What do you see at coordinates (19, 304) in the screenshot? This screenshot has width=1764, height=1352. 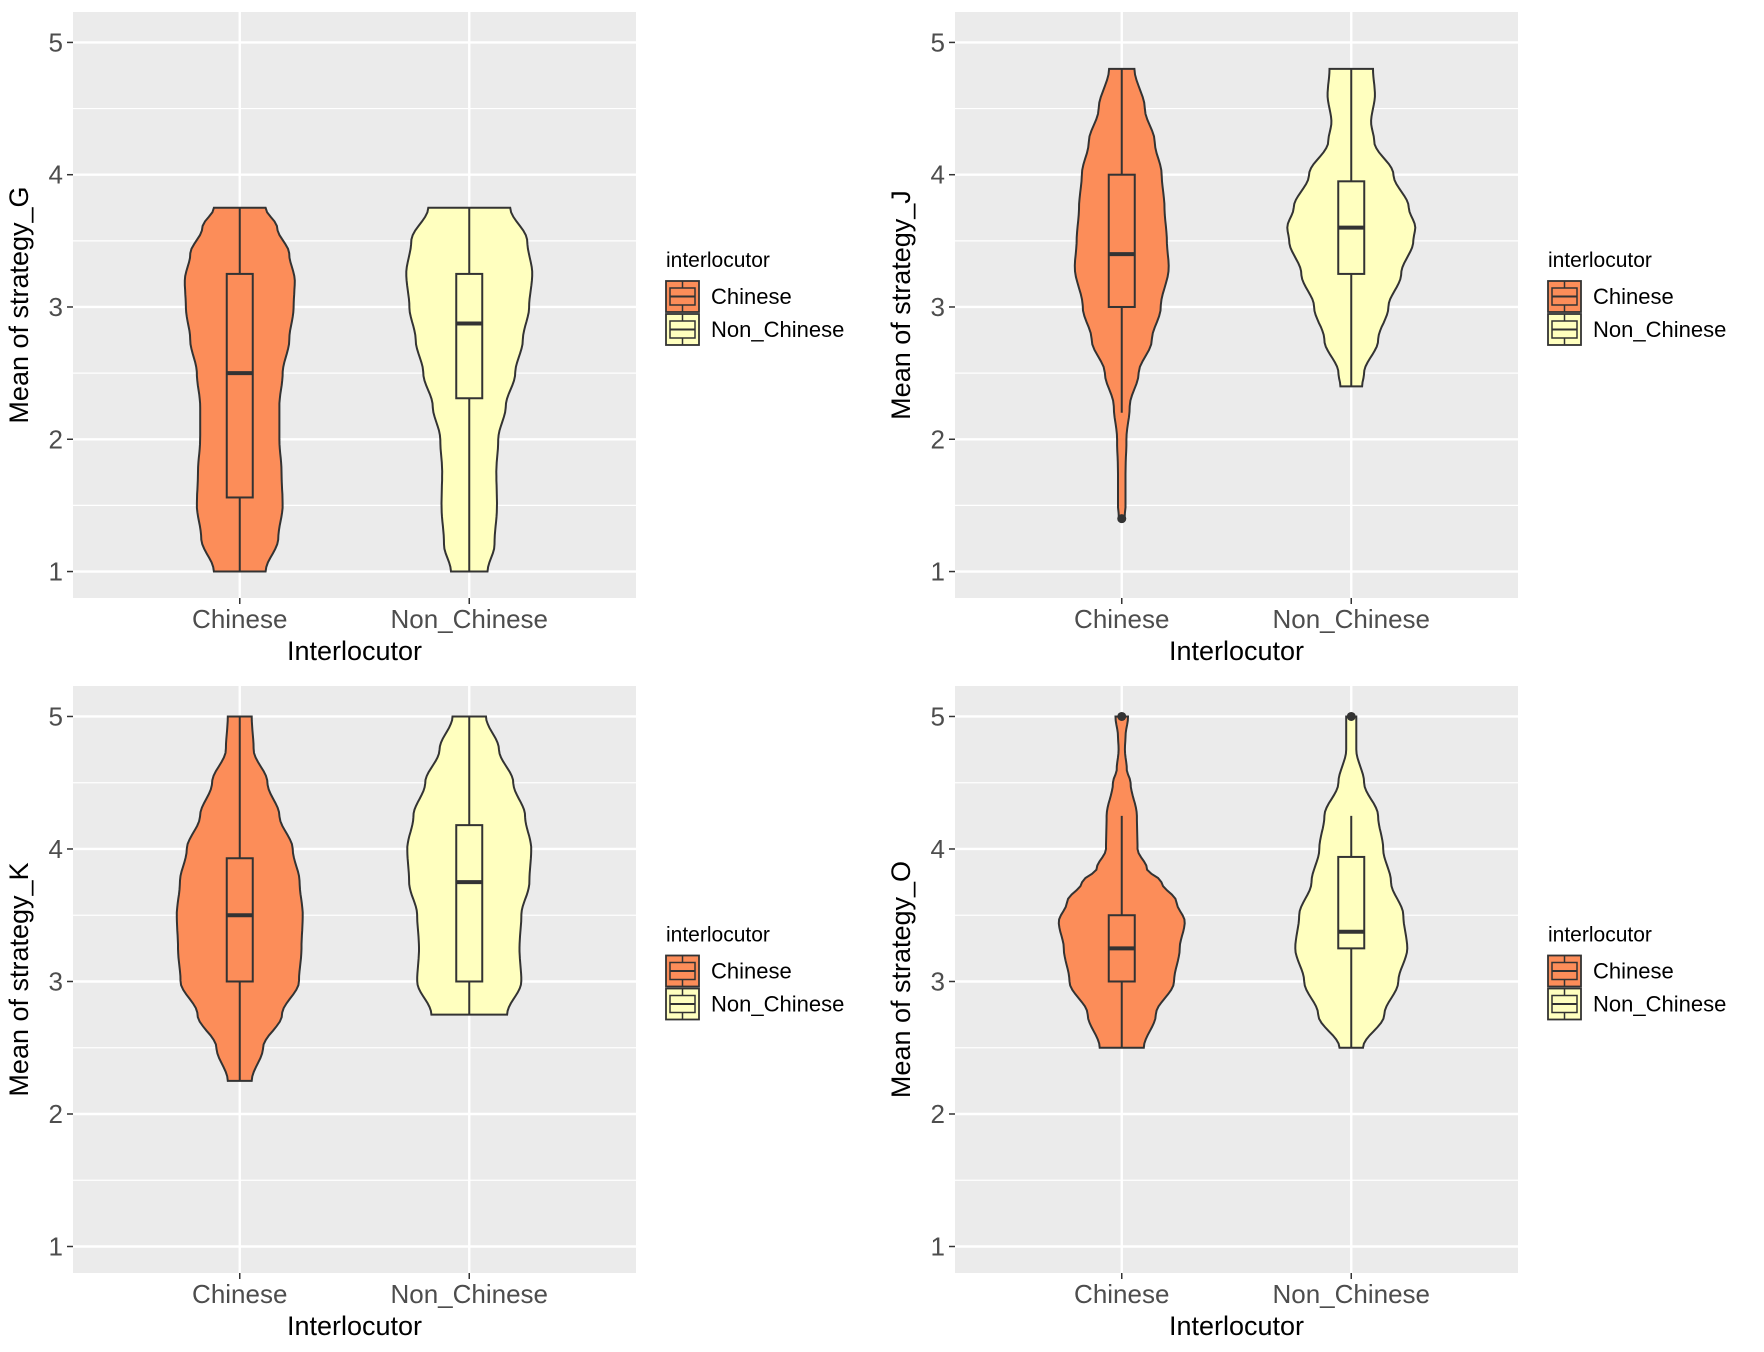 I see `y-axis-title: Mean of strategy_G` at bounding box center [19, 304].